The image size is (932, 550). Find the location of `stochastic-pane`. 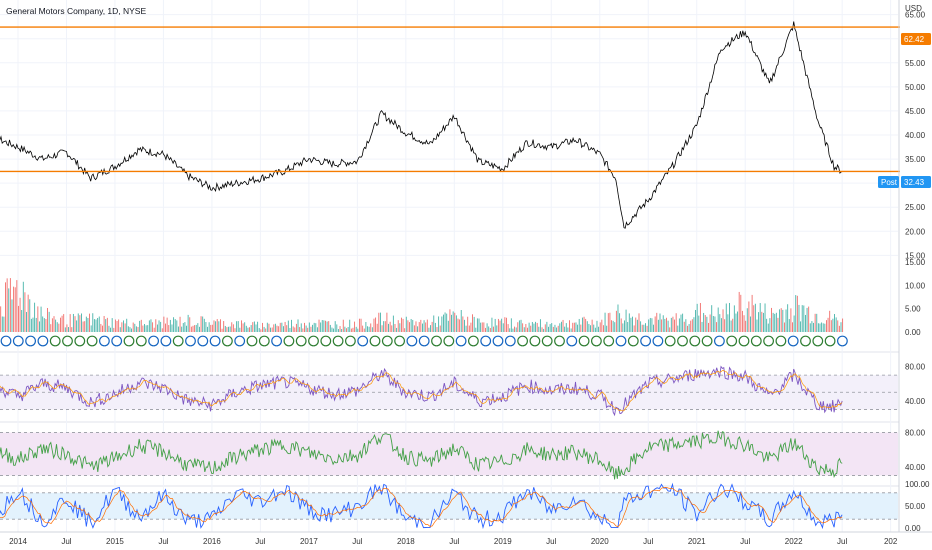

stochastic-pane is located at coordinates (449, 506).